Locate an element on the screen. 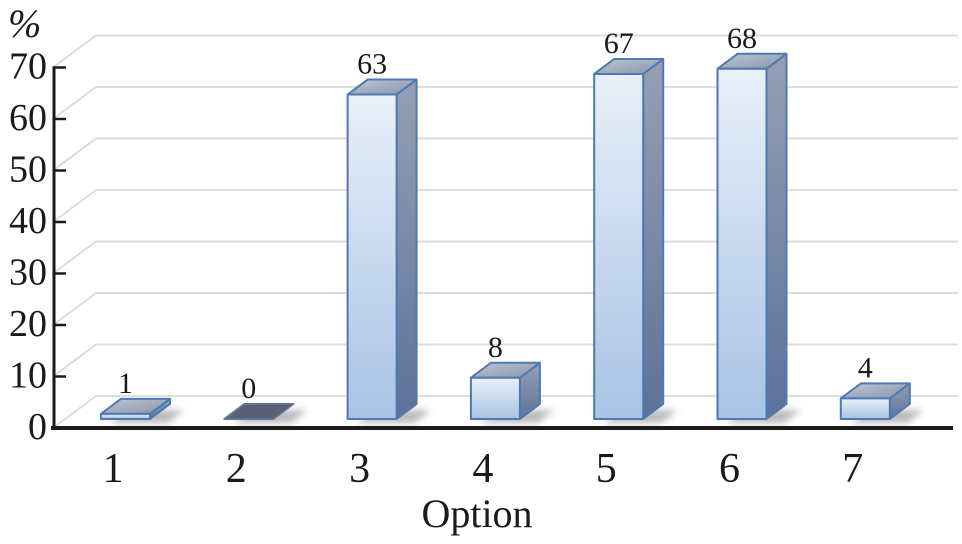 The height and width of the screenshot is (544, 962). y-tick-label: 60 is located at coordinates (28, 118).